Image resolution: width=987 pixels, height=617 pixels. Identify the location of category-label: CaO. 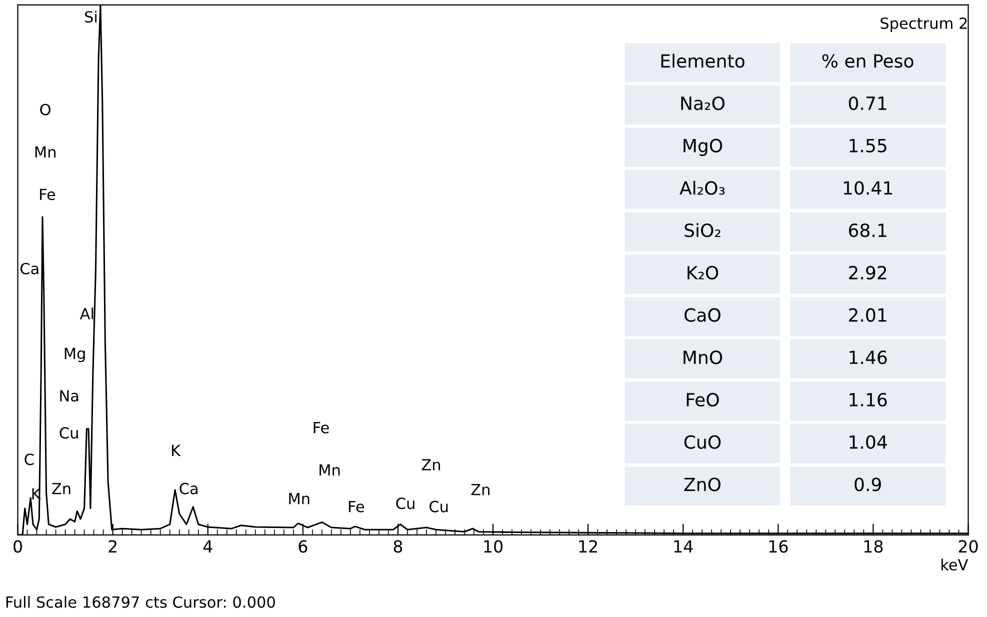
(702, 315).